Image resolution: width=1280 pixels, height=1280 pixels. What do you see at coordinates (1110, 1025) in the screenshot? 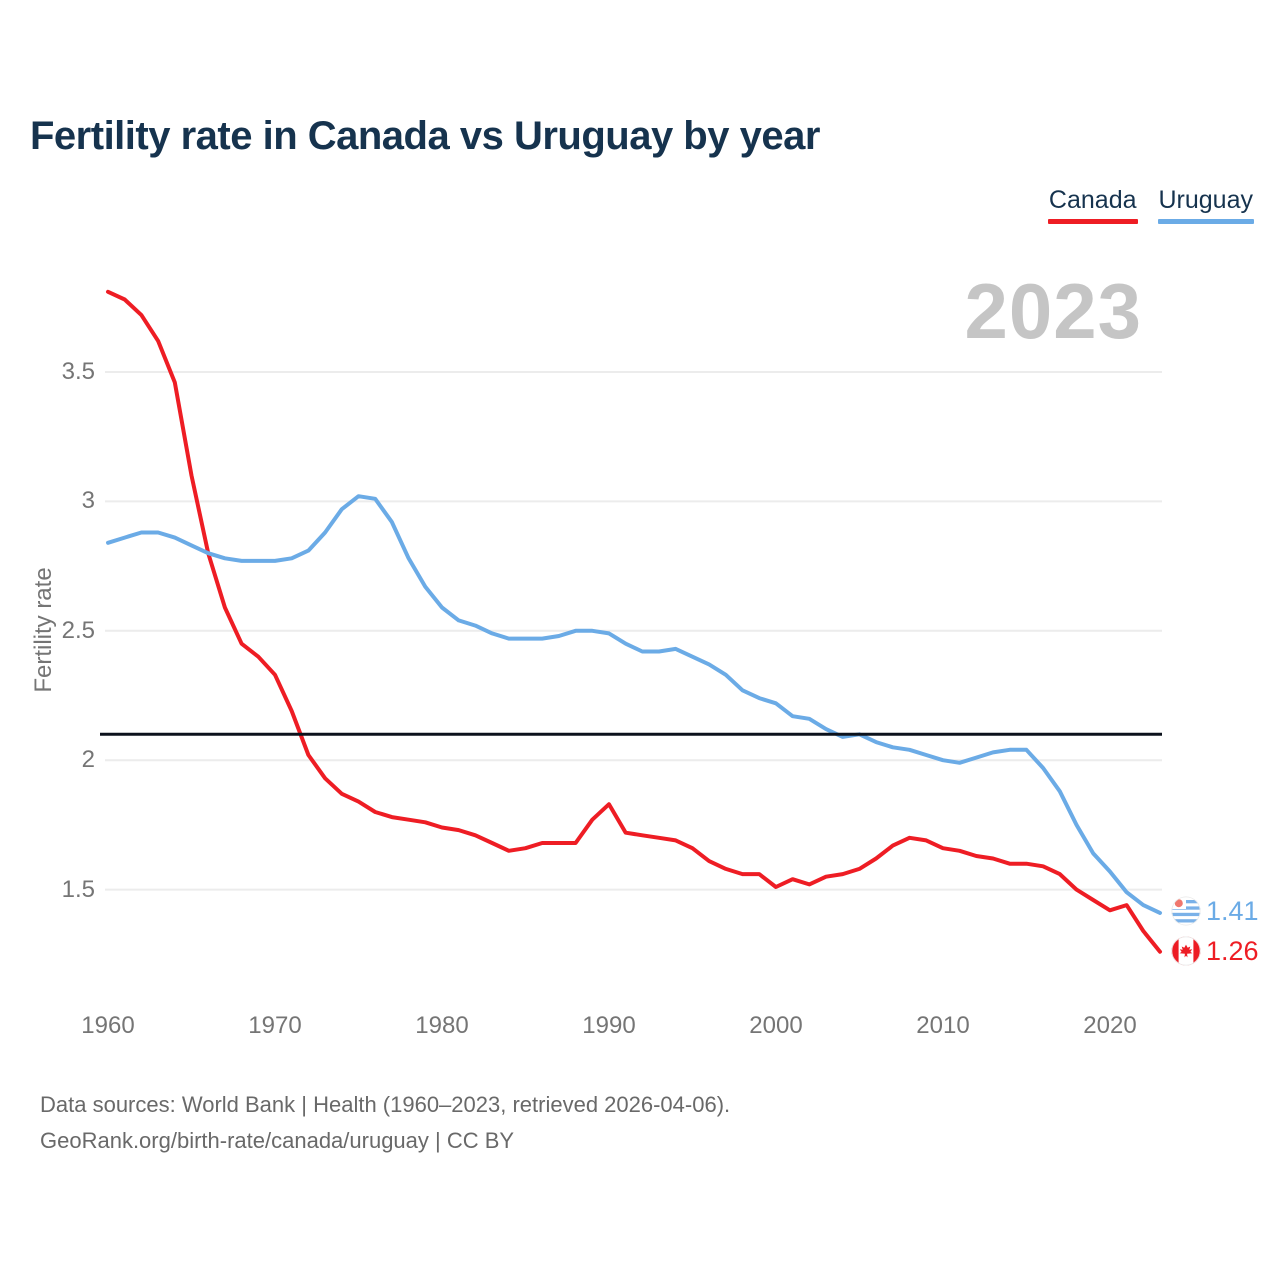
I see `x-tick-label: 2020` at bounding box center [1110, 1025].